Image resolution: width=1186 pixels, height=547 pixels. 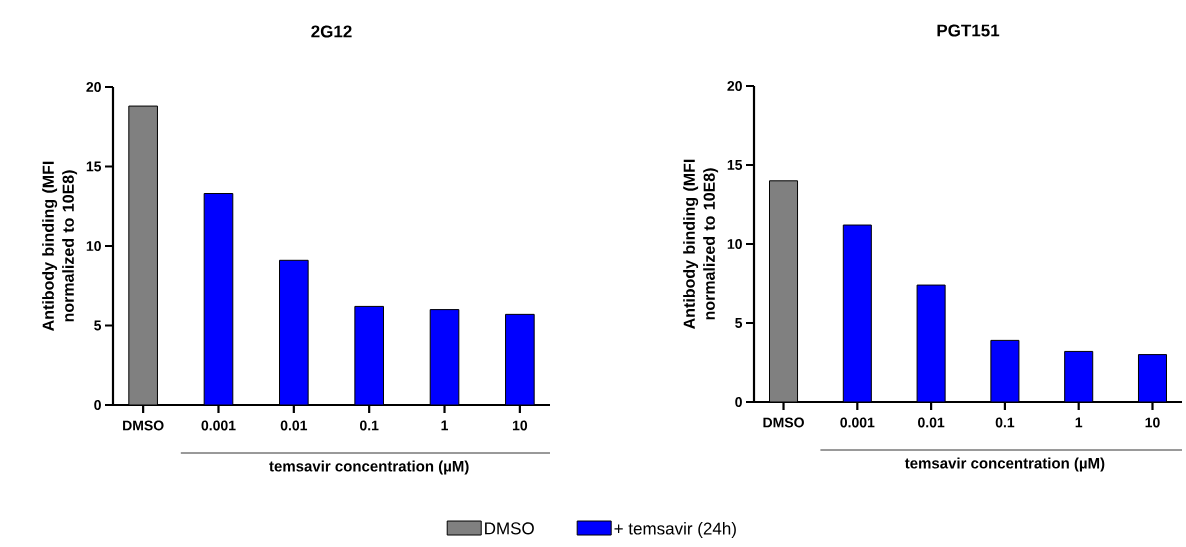 I want to click on legend-label: DMSO, so click(x=509, y=528).